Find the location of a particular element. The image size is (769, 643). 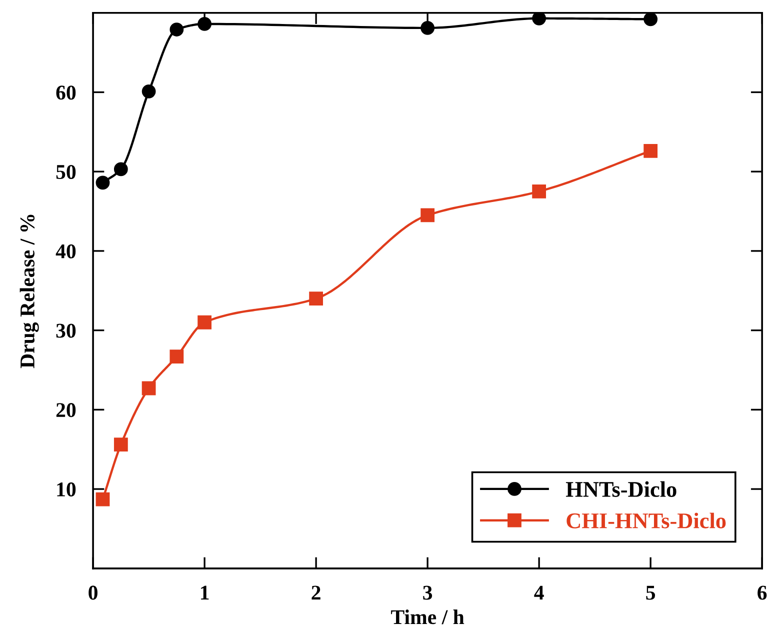

y-tick-label: 30 is located at coordinates (66, 331).